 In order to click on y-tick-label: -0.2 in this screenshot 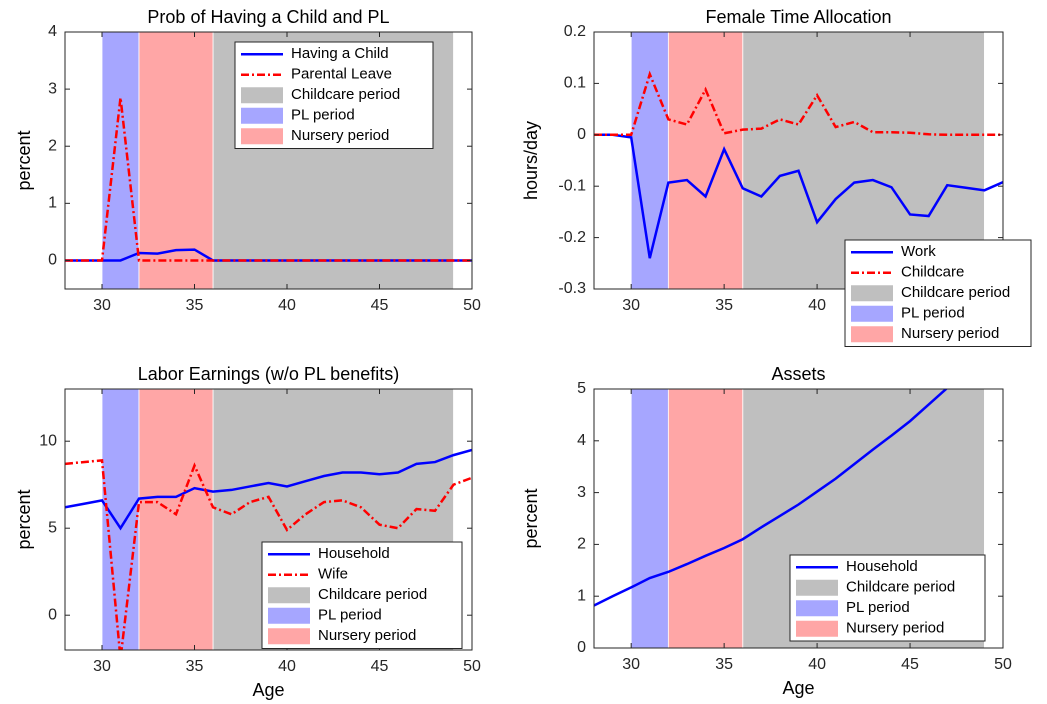, I will do `click(572, 237)`.